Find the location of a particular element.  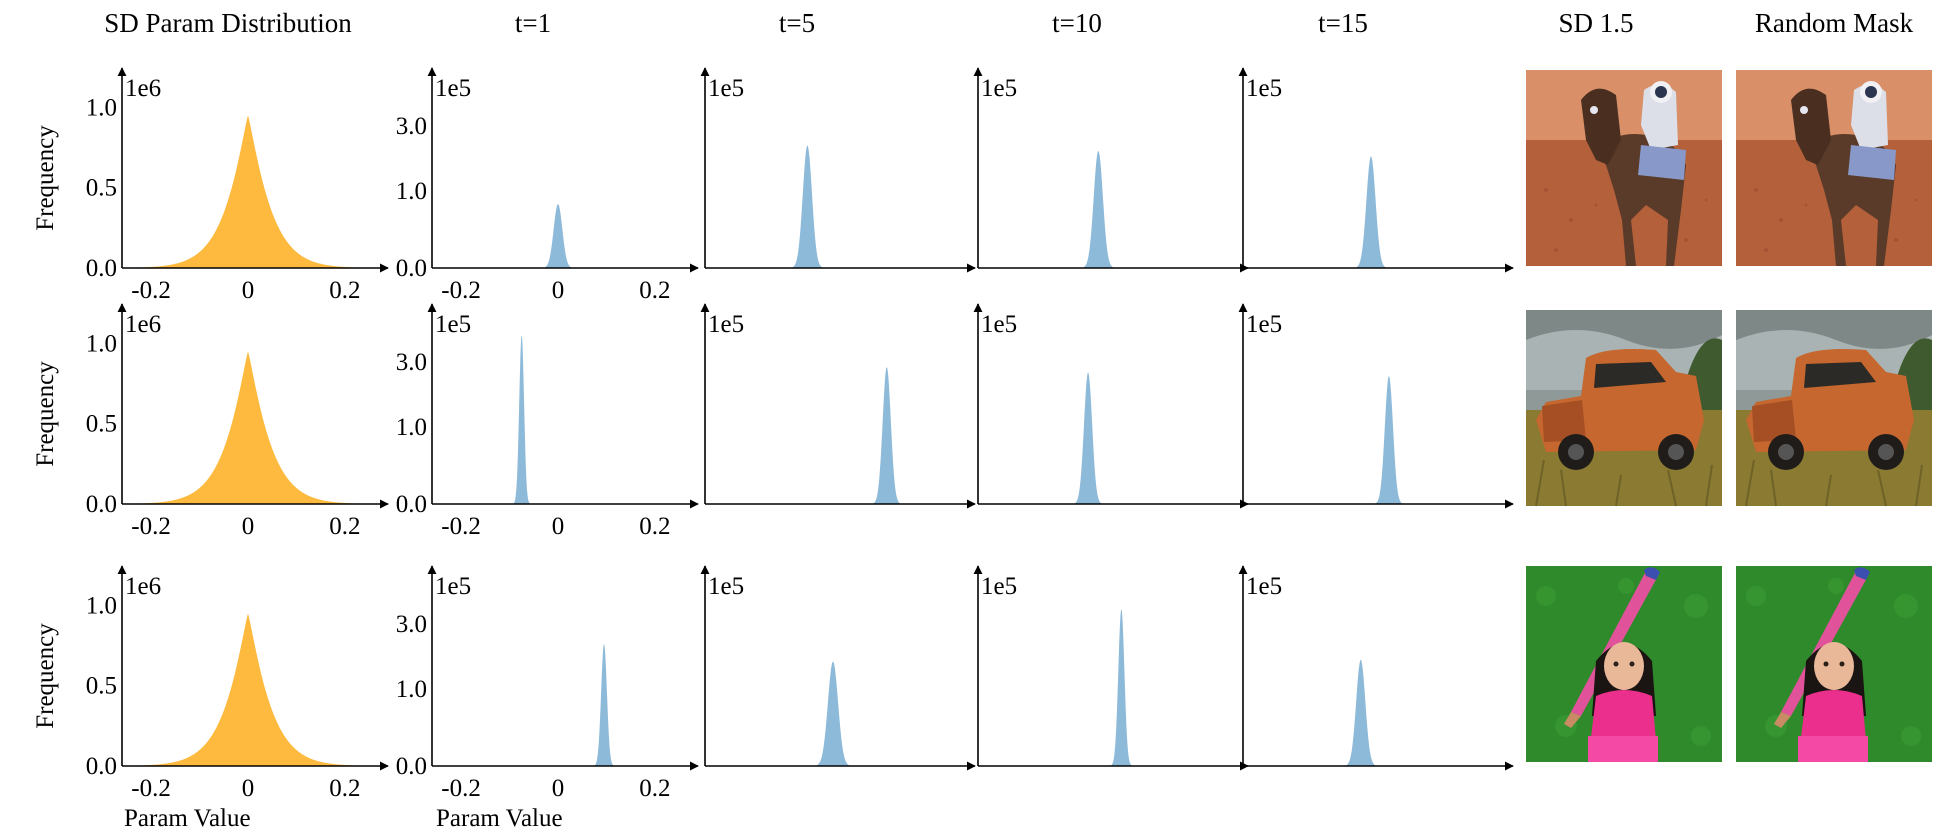

panel-r2-t-15: 1e5 is located at coordinates (1376, 406).